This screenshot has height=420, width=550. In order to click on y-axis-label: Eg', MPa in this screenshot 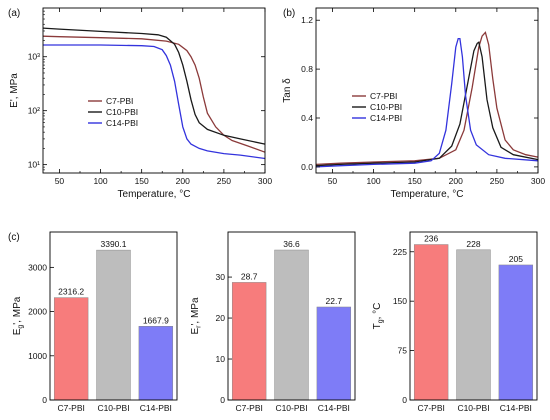, I will do `click(18, 315)`.